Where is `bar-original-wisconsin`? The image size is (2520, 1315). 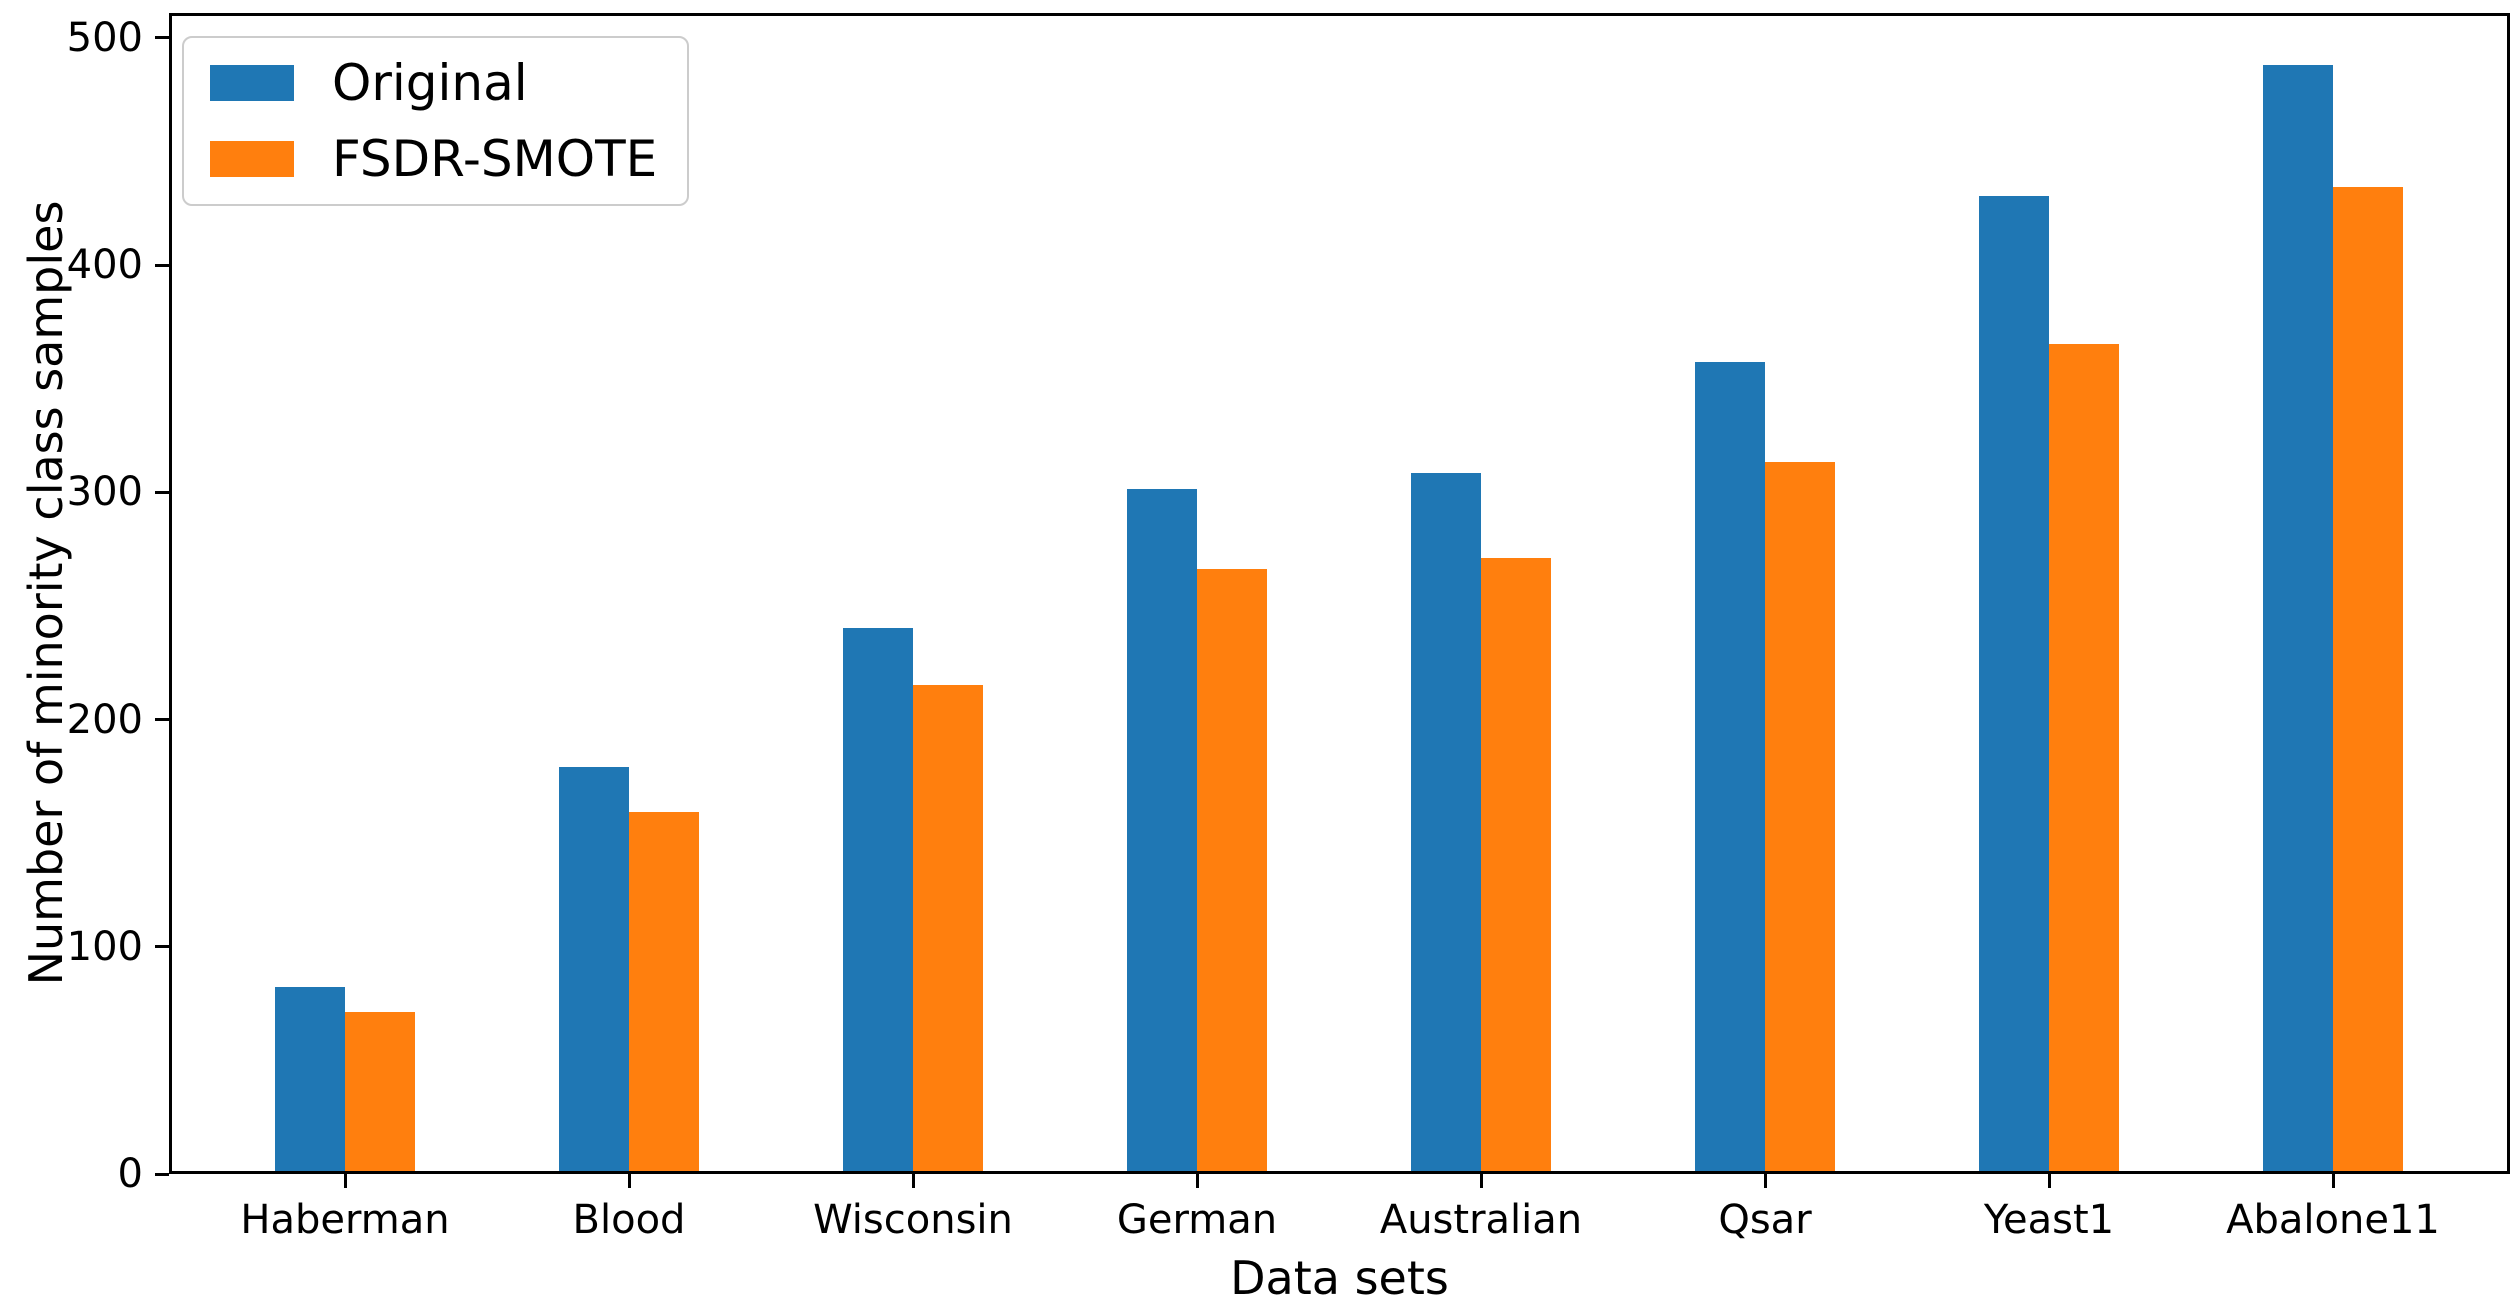 bar-original-wisconsin is located at coordinates (878, 899).